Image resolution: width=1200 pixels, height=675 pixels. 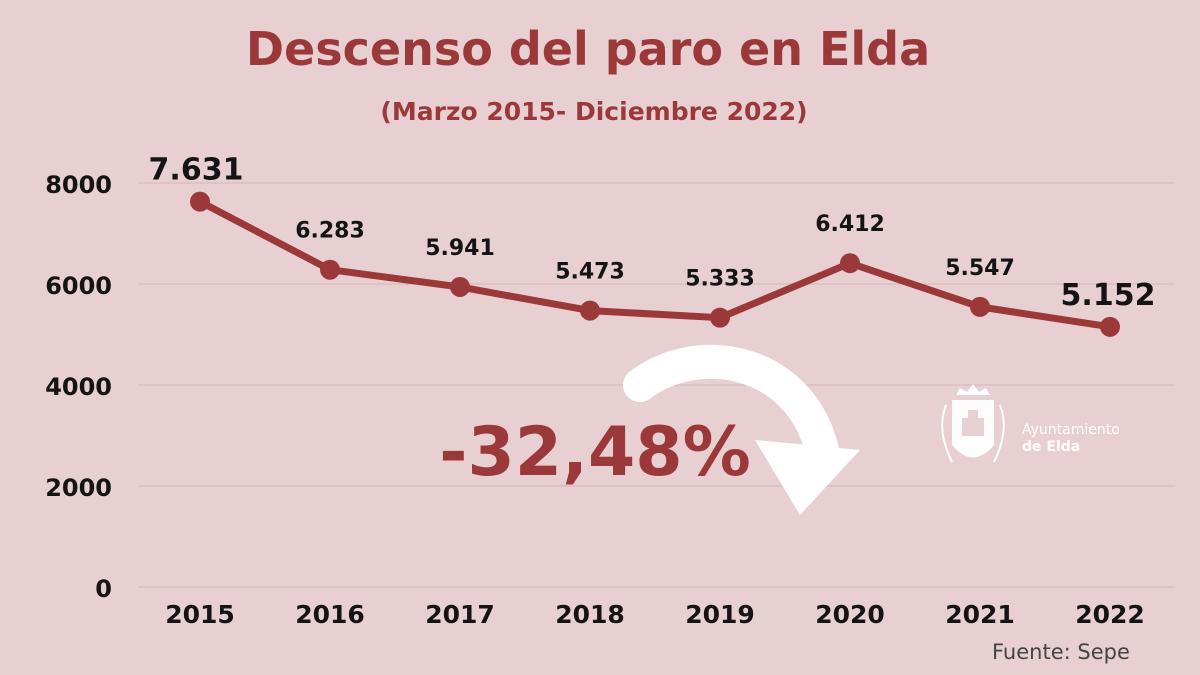 I want to click on logo-line-2: de Elda, so click(x=1051, y=447).